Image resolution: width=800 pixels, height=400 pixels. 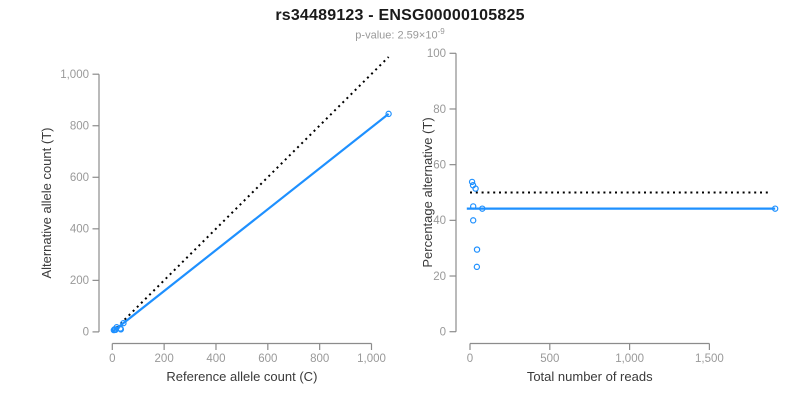 What do you see at coordinates (427, 192) in the screenshot?
I see `y-axis-title: Percentage alternative (T)` at bounding box center [427, 192].